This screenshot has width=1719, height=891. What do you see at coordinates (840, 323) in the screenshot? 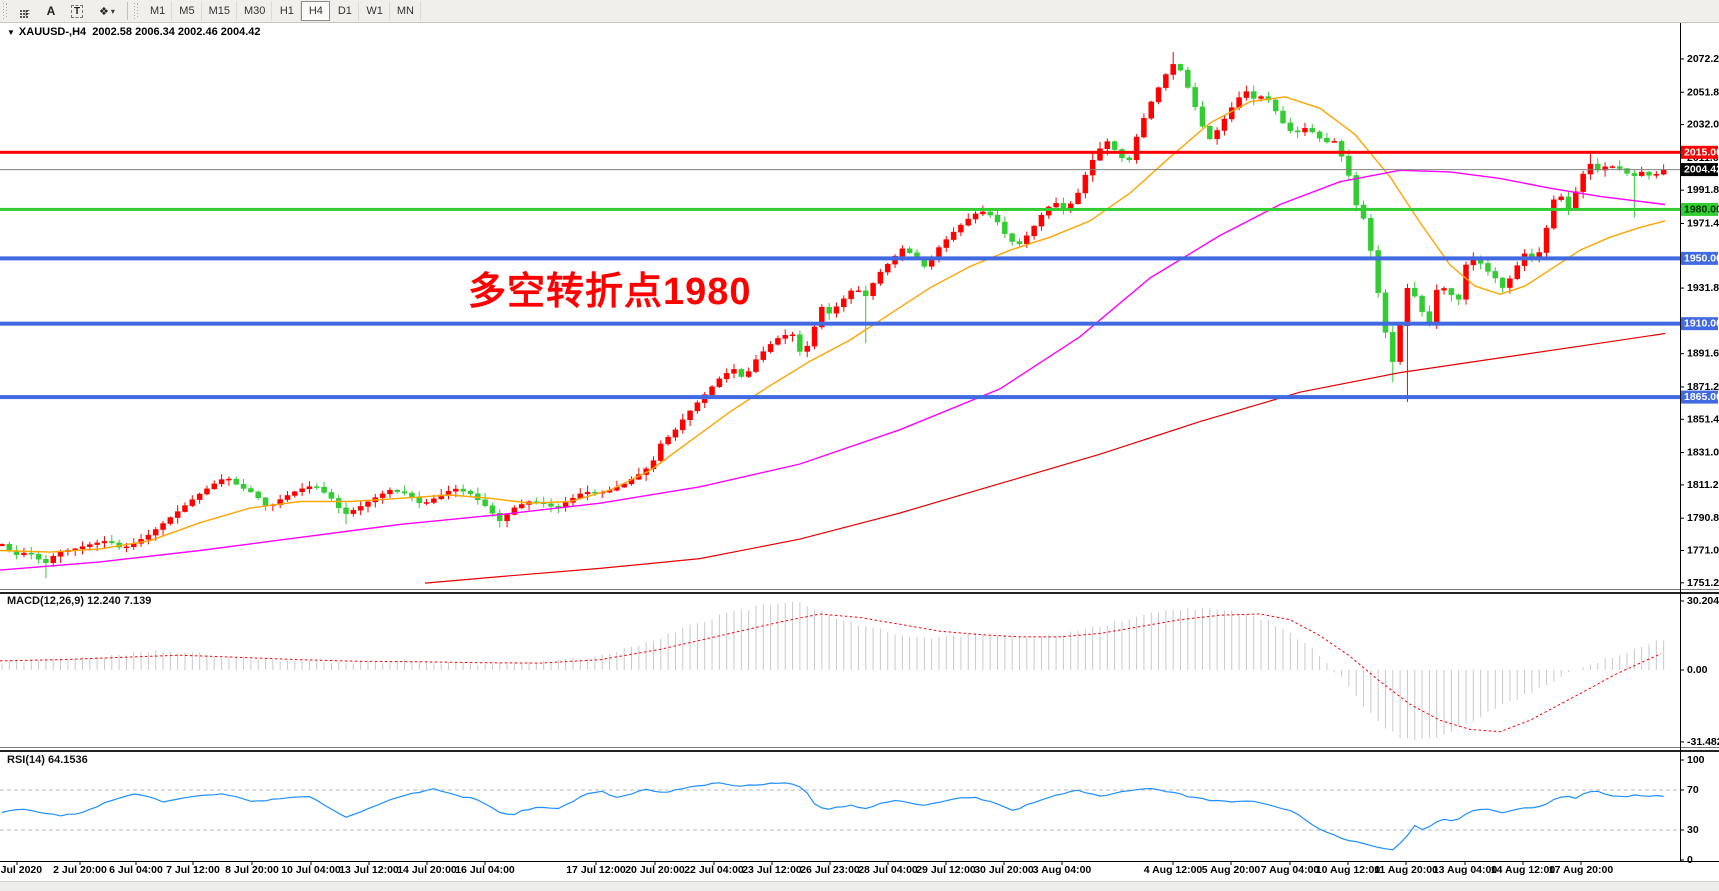
I see `hline-1910.00` at bounding box center [840, 323].